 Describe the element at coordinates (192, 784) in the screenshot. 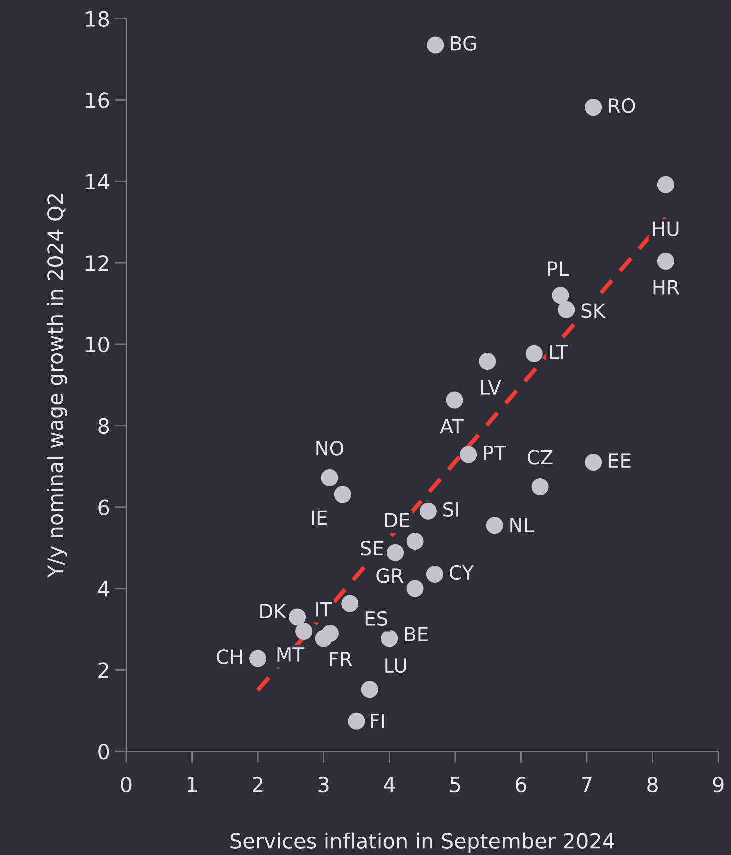

I see `x-tick-label: 1` at that location.